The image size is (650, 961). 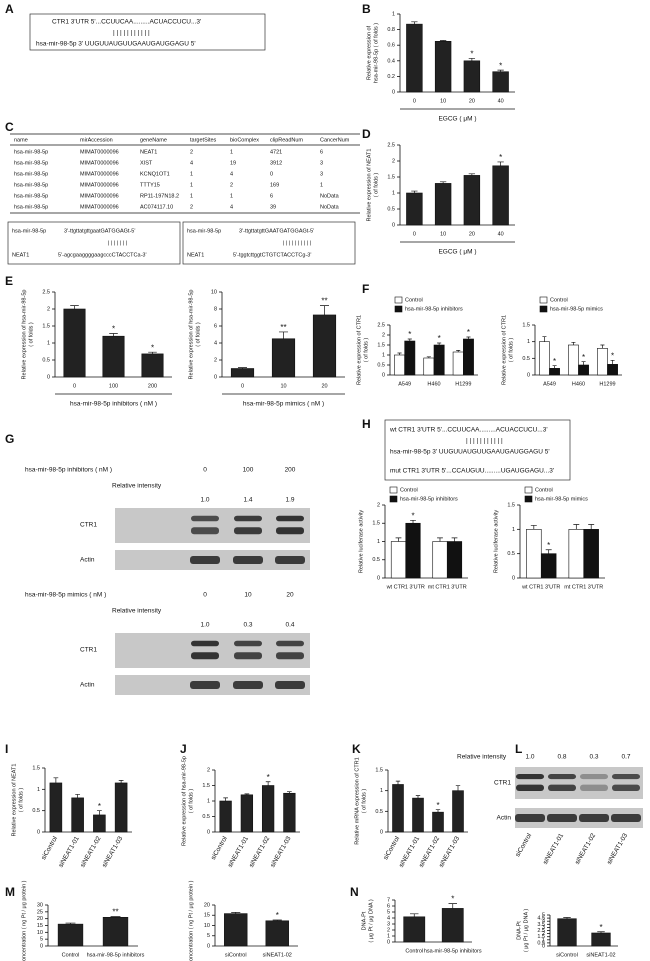 What do you see at coordinates (513, 578) in the screenshot?
I see `y-tick-label: 0` at bounding box center [513, 578].